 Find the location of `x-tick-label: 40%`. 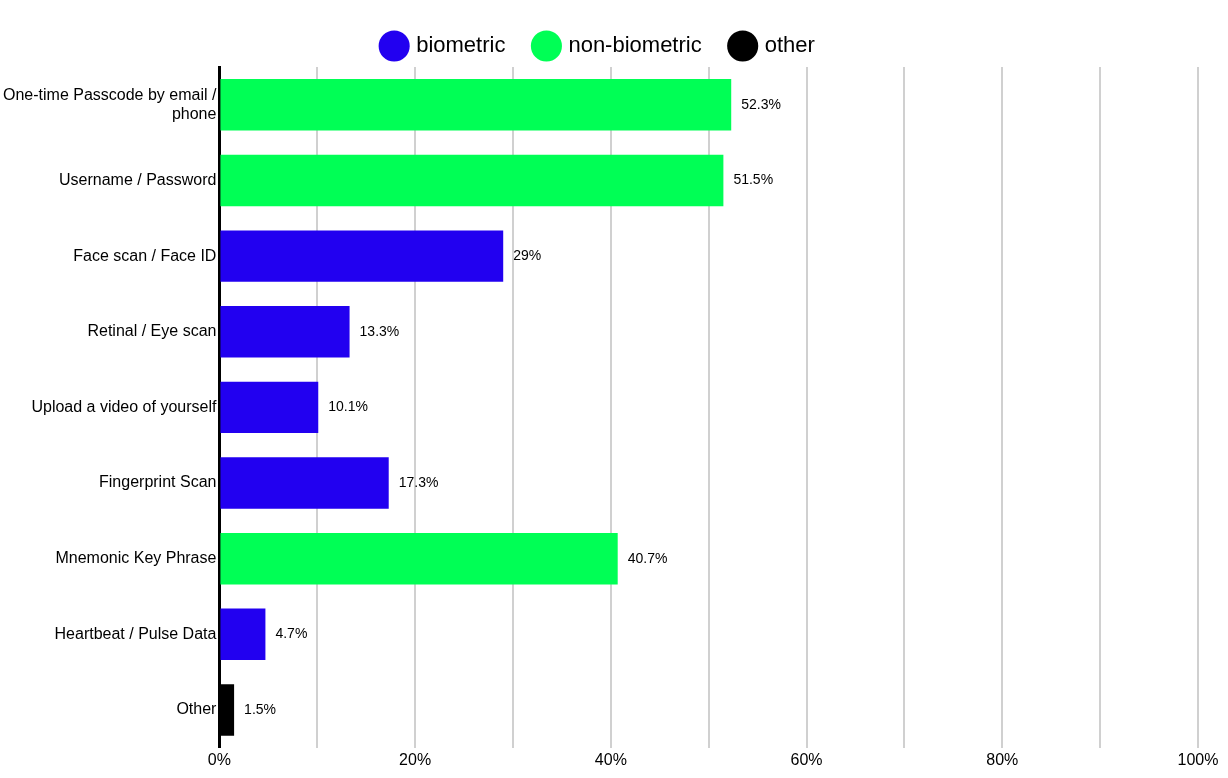

x-tick-label: 40% is located at coordinates (610, 759).